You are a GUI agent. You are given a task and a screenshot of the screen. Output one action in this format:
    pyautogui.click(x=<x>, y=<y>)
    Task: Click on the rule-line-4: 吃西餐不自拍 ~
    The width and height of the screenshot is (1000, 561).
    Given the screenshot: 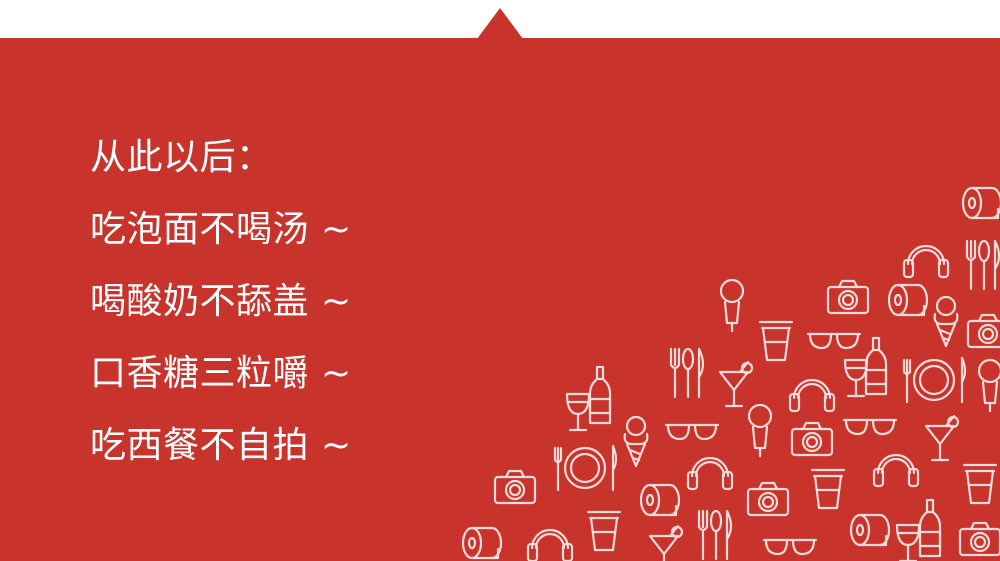 What is the action you would take?
    pyautogui.click(x=221, y=445)
    